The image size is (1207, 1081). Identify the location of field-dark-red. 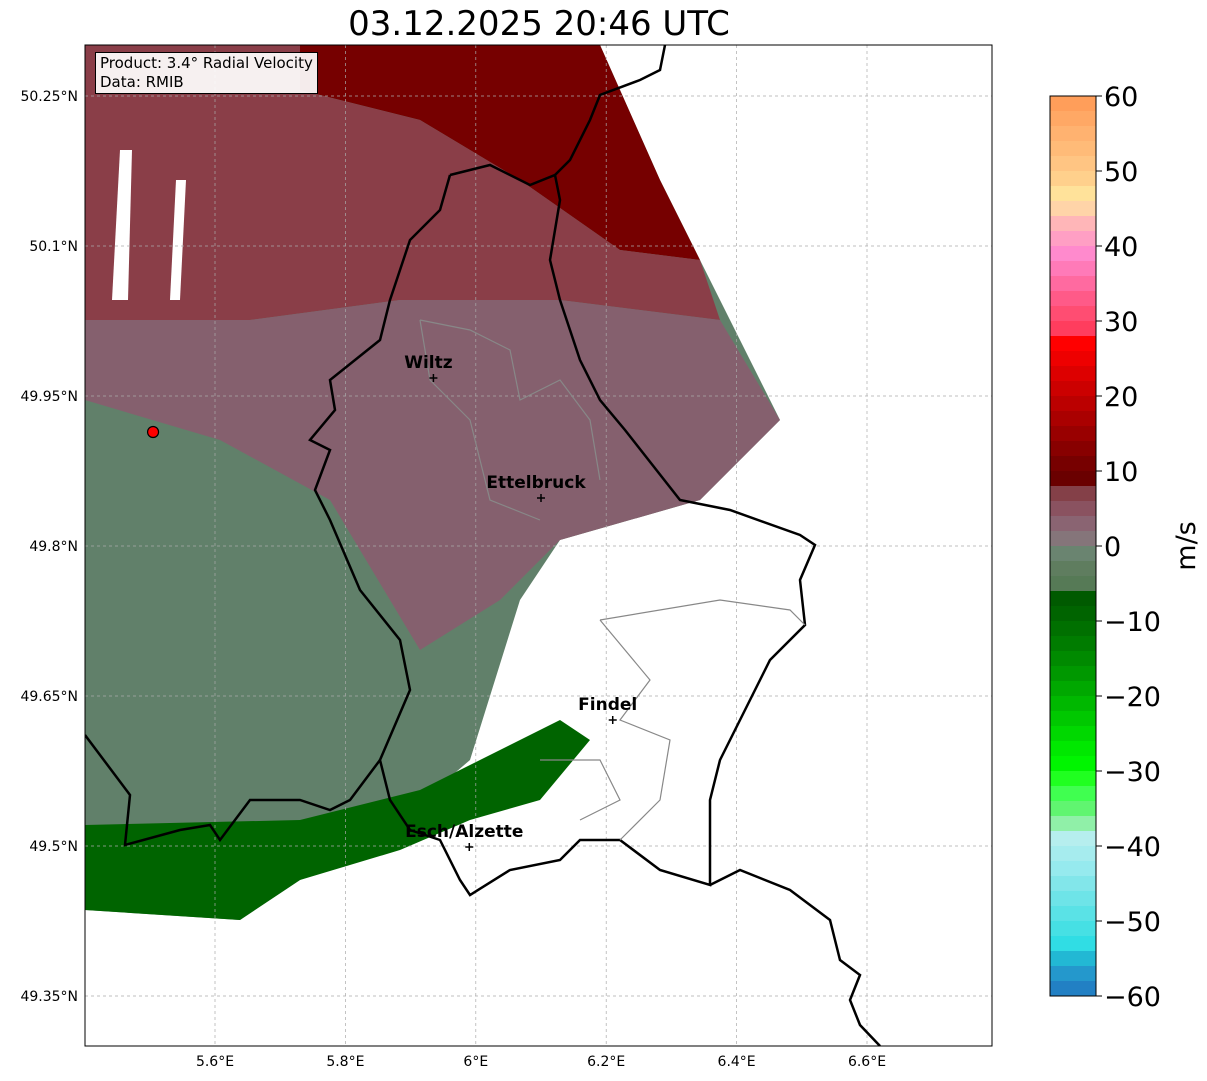
(500, 152).